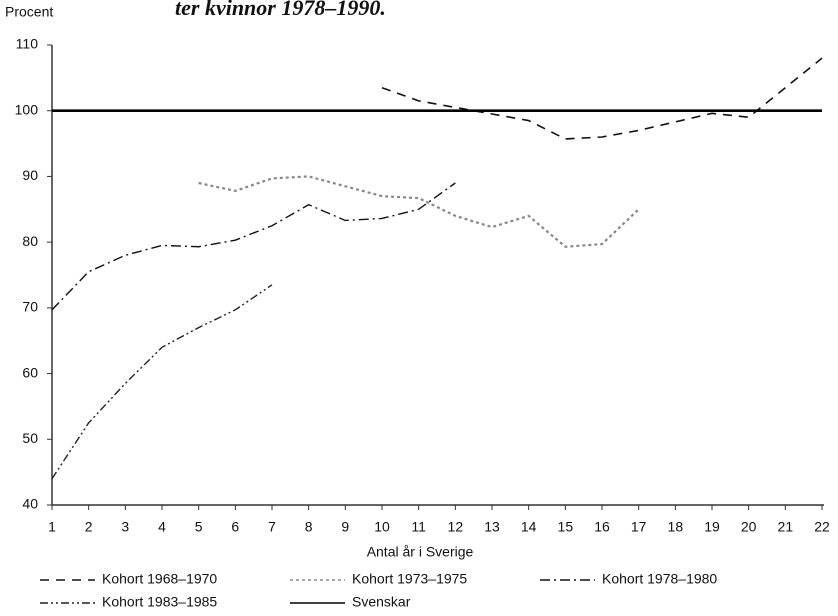  Describe the element at coordinates (27, 44) in the screenshot. I see `y-tick-label: 110` at that location.